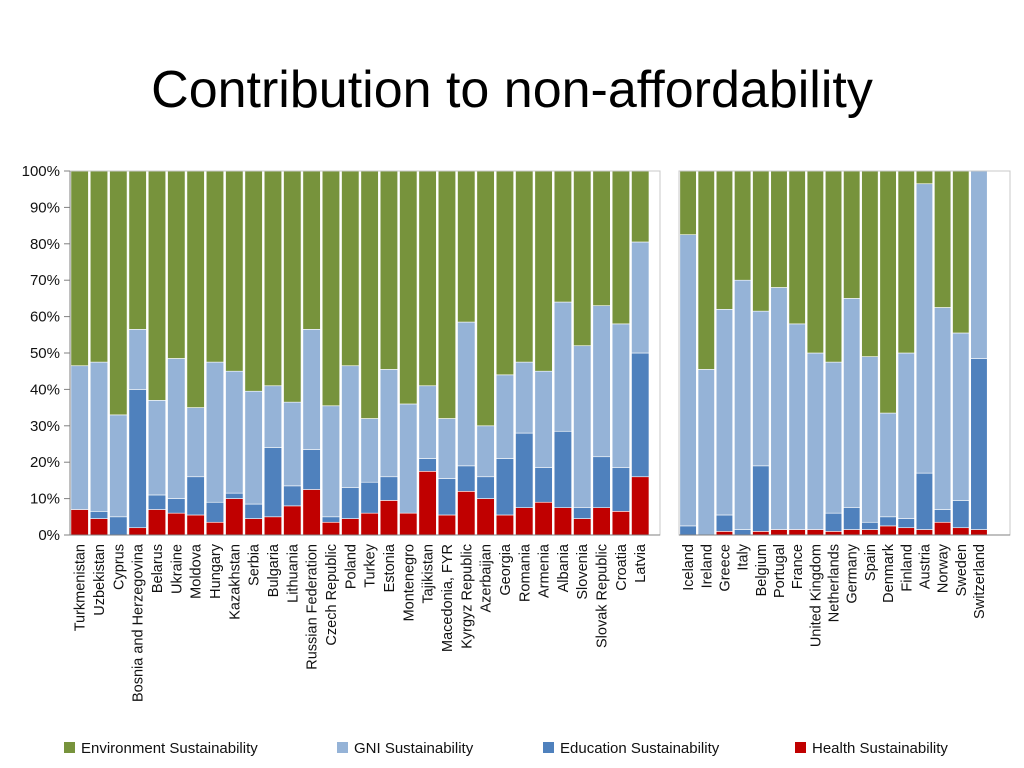 The height and width of the screenshot is (768, 1024). Describe the element at coordinates (49, 535) in the screenshot. I see `y-tick-label: 0%` at that location.